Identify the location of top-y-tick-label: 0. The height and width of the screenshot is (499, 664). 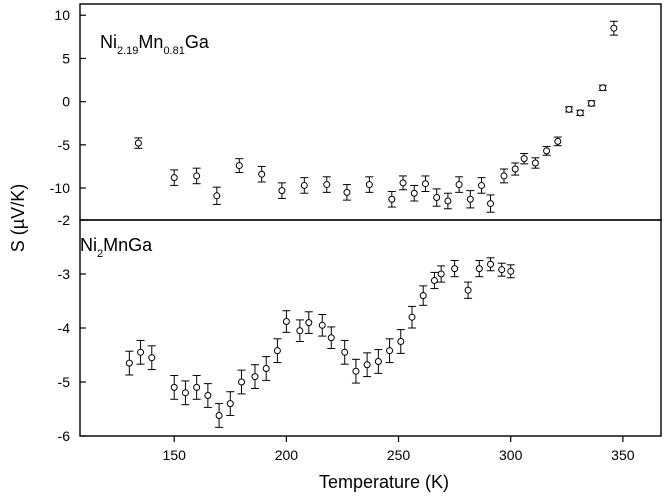
(66, 102).